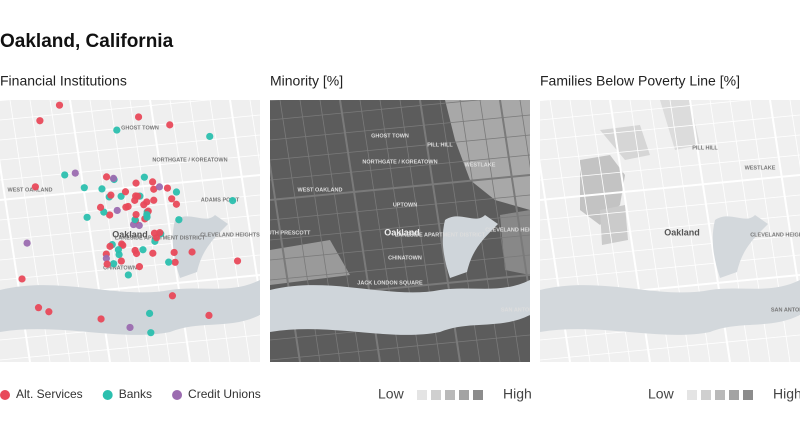 The image size is (800, 434). I want to click on map-label: WESTLAKE, so click(760, 168).